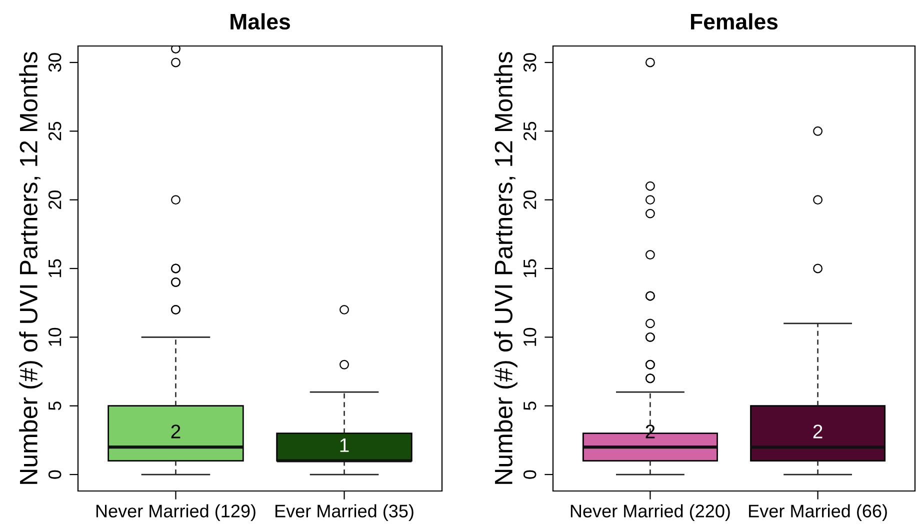 The height and width of the screenshot is (527, 917). What do you see at coordinates (818, 513) in the screenshot?
I see `x-tick-label: Ever Married (66)` at bounding box center [818, 513].